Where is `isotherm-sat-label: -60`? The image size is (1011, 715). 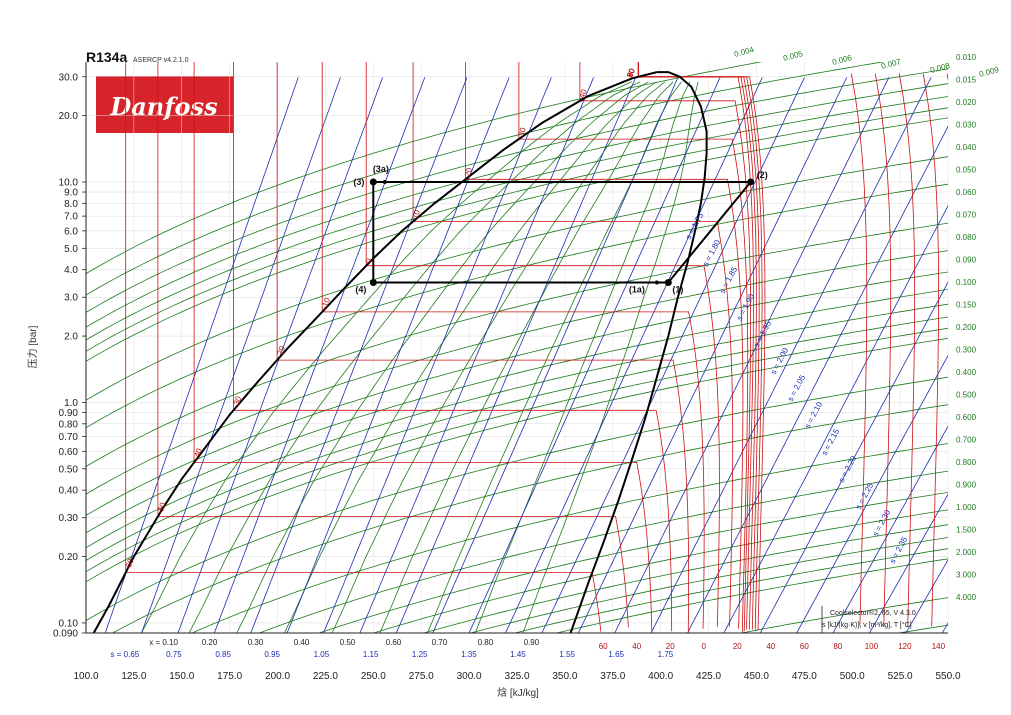
isotherm-sat-label: -60 is located at coordinates (129, 564).